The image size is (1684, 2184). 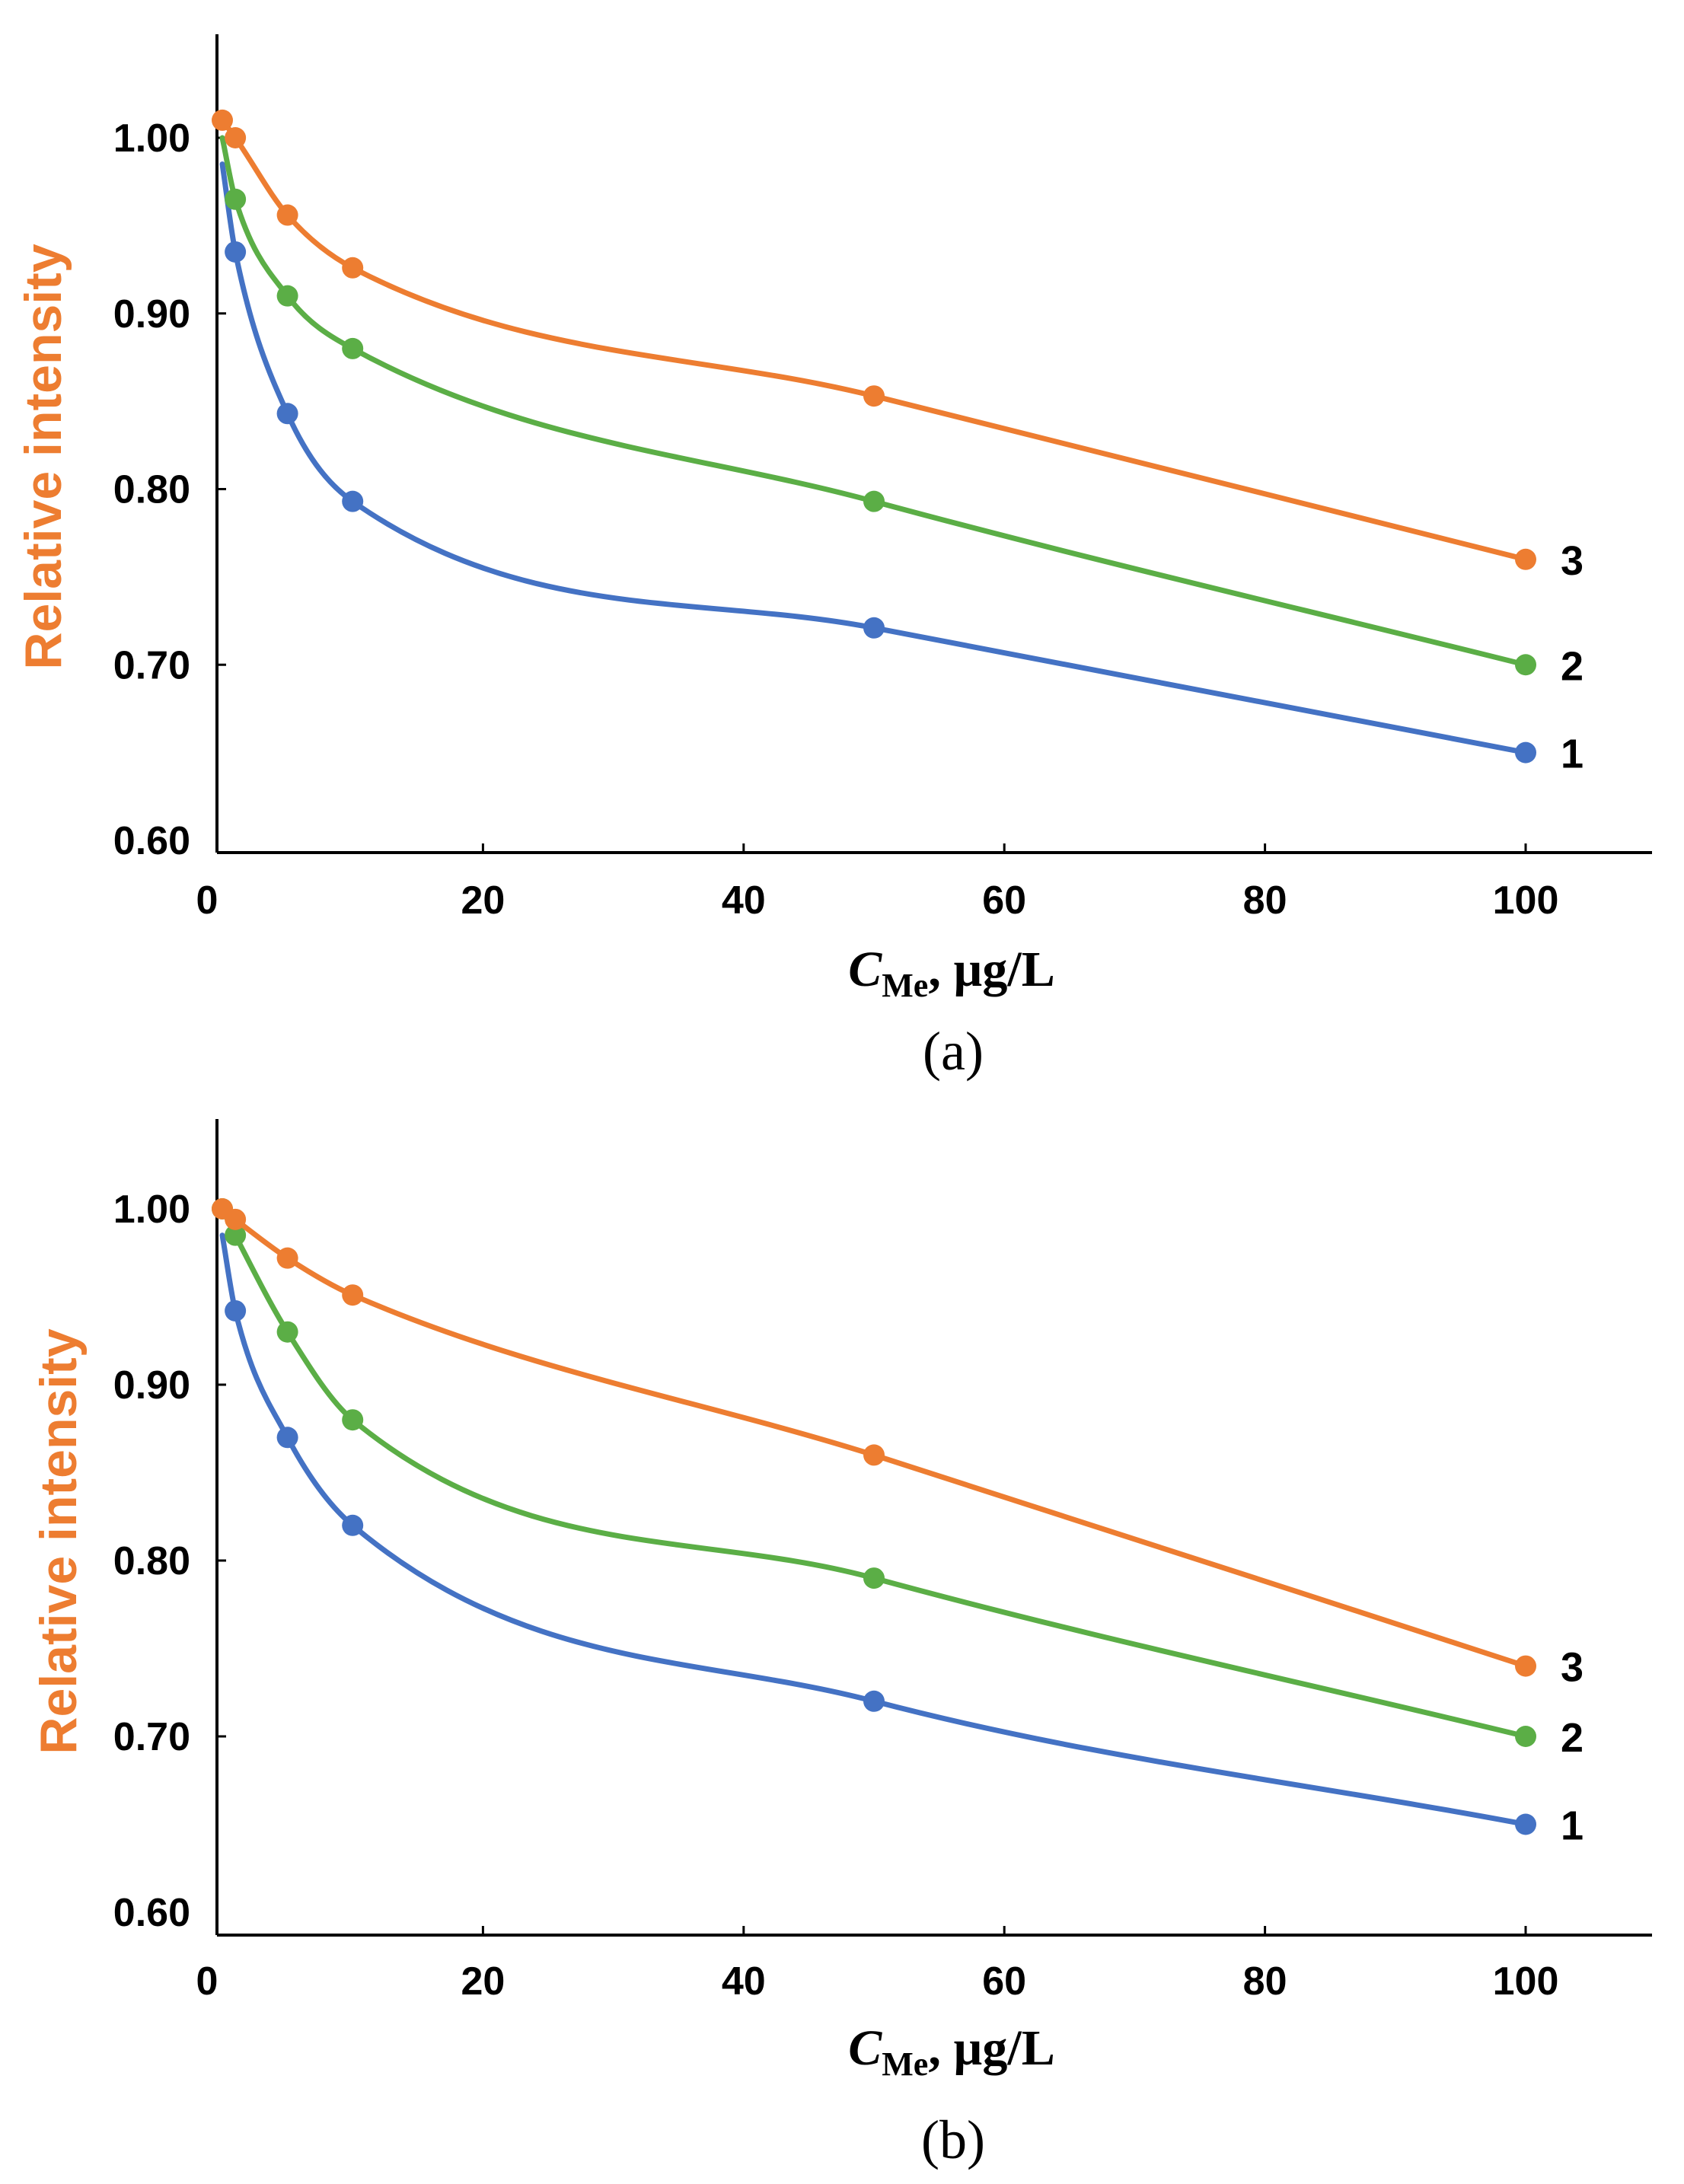 What do you see at coordinates (953, 1051) in the screenshot?
I see `panel-label-a: (a)` at bounding box center [953, 1051].